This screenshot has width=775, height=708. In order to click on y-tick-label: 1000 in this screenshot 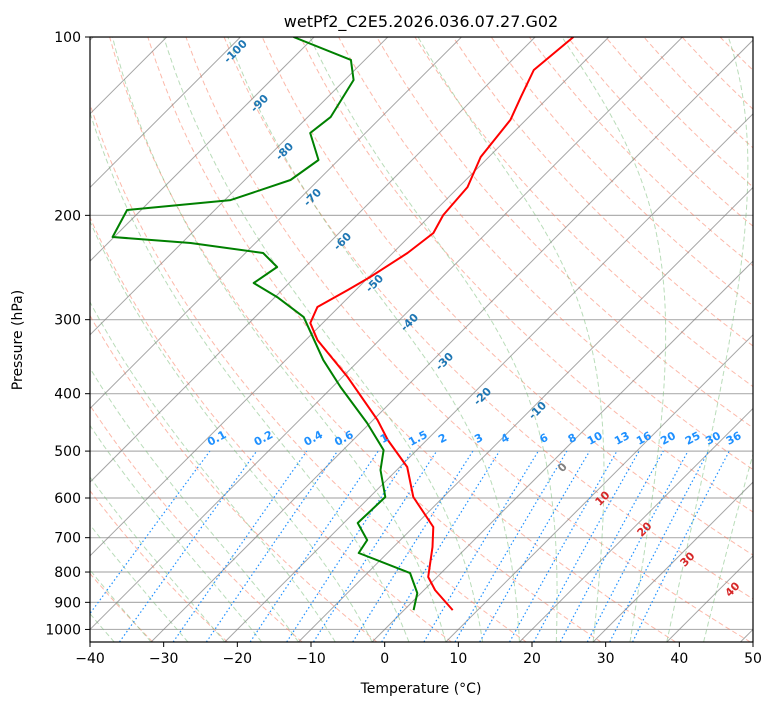, I will do `click(63, 630)`.